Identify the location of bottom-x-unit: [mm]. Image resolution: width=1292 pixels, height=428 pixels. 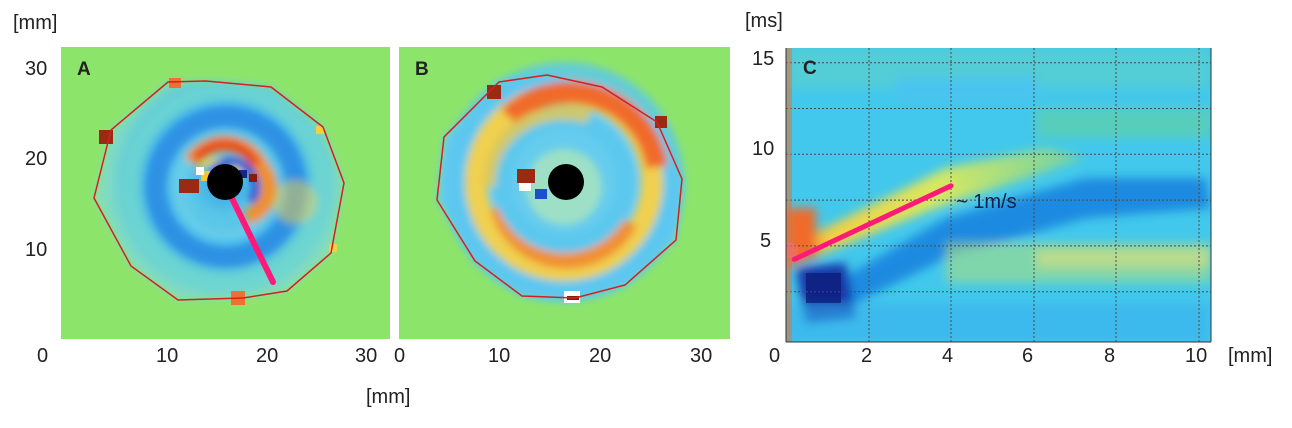
(388, 397).